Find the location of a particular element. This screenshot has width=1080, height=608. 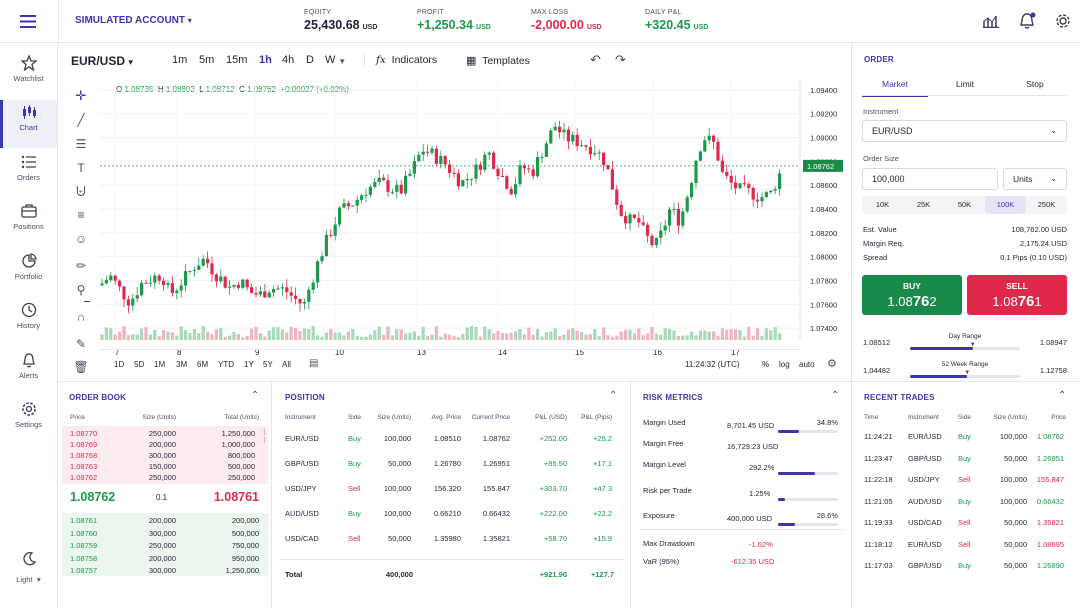

ask-total: 500,000 is located at coordinates (241, 466).